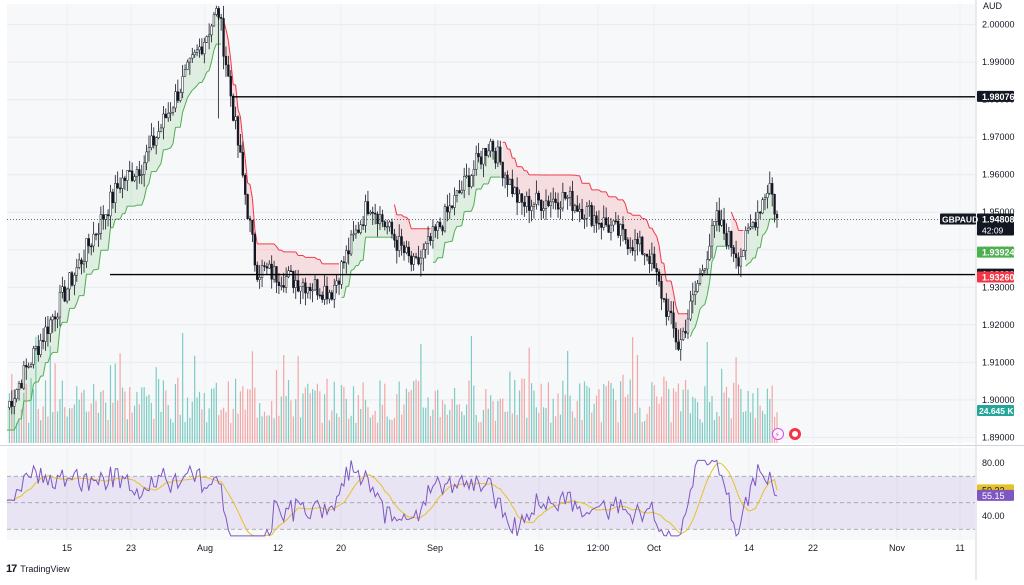  Describe the element at coordinates (998, 25) in the screenshot. I see `y-tick-label: 2.00000` at that location.